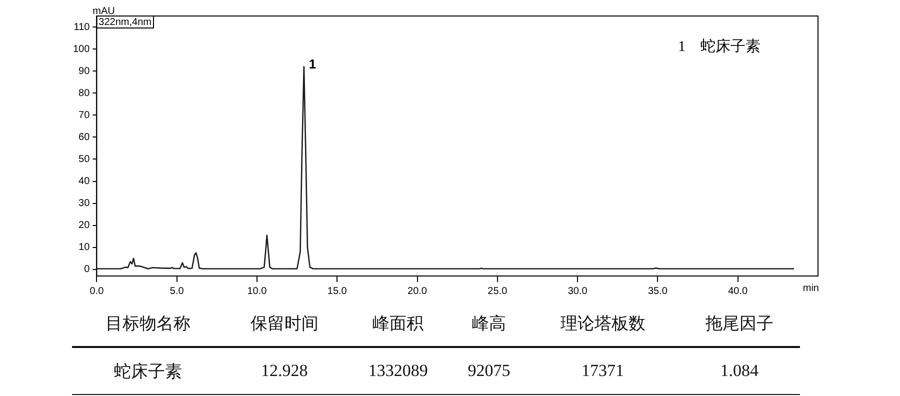 The image size is (900, 396). Describe the element at coordinates (87, 270) in the screenshot. I see `y-tick-label: 0` at that location.